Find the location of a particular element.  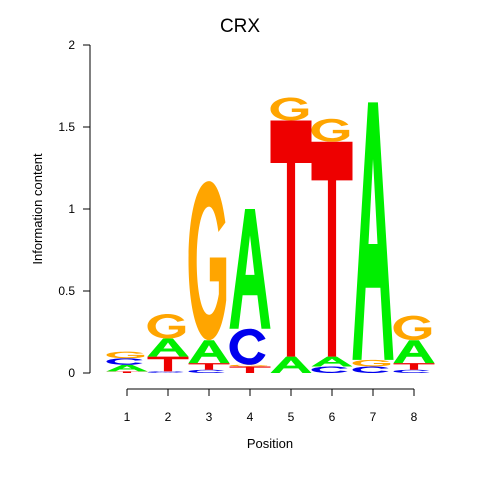

logo-letter-A-pos7 is located at coordinates (373, 231).